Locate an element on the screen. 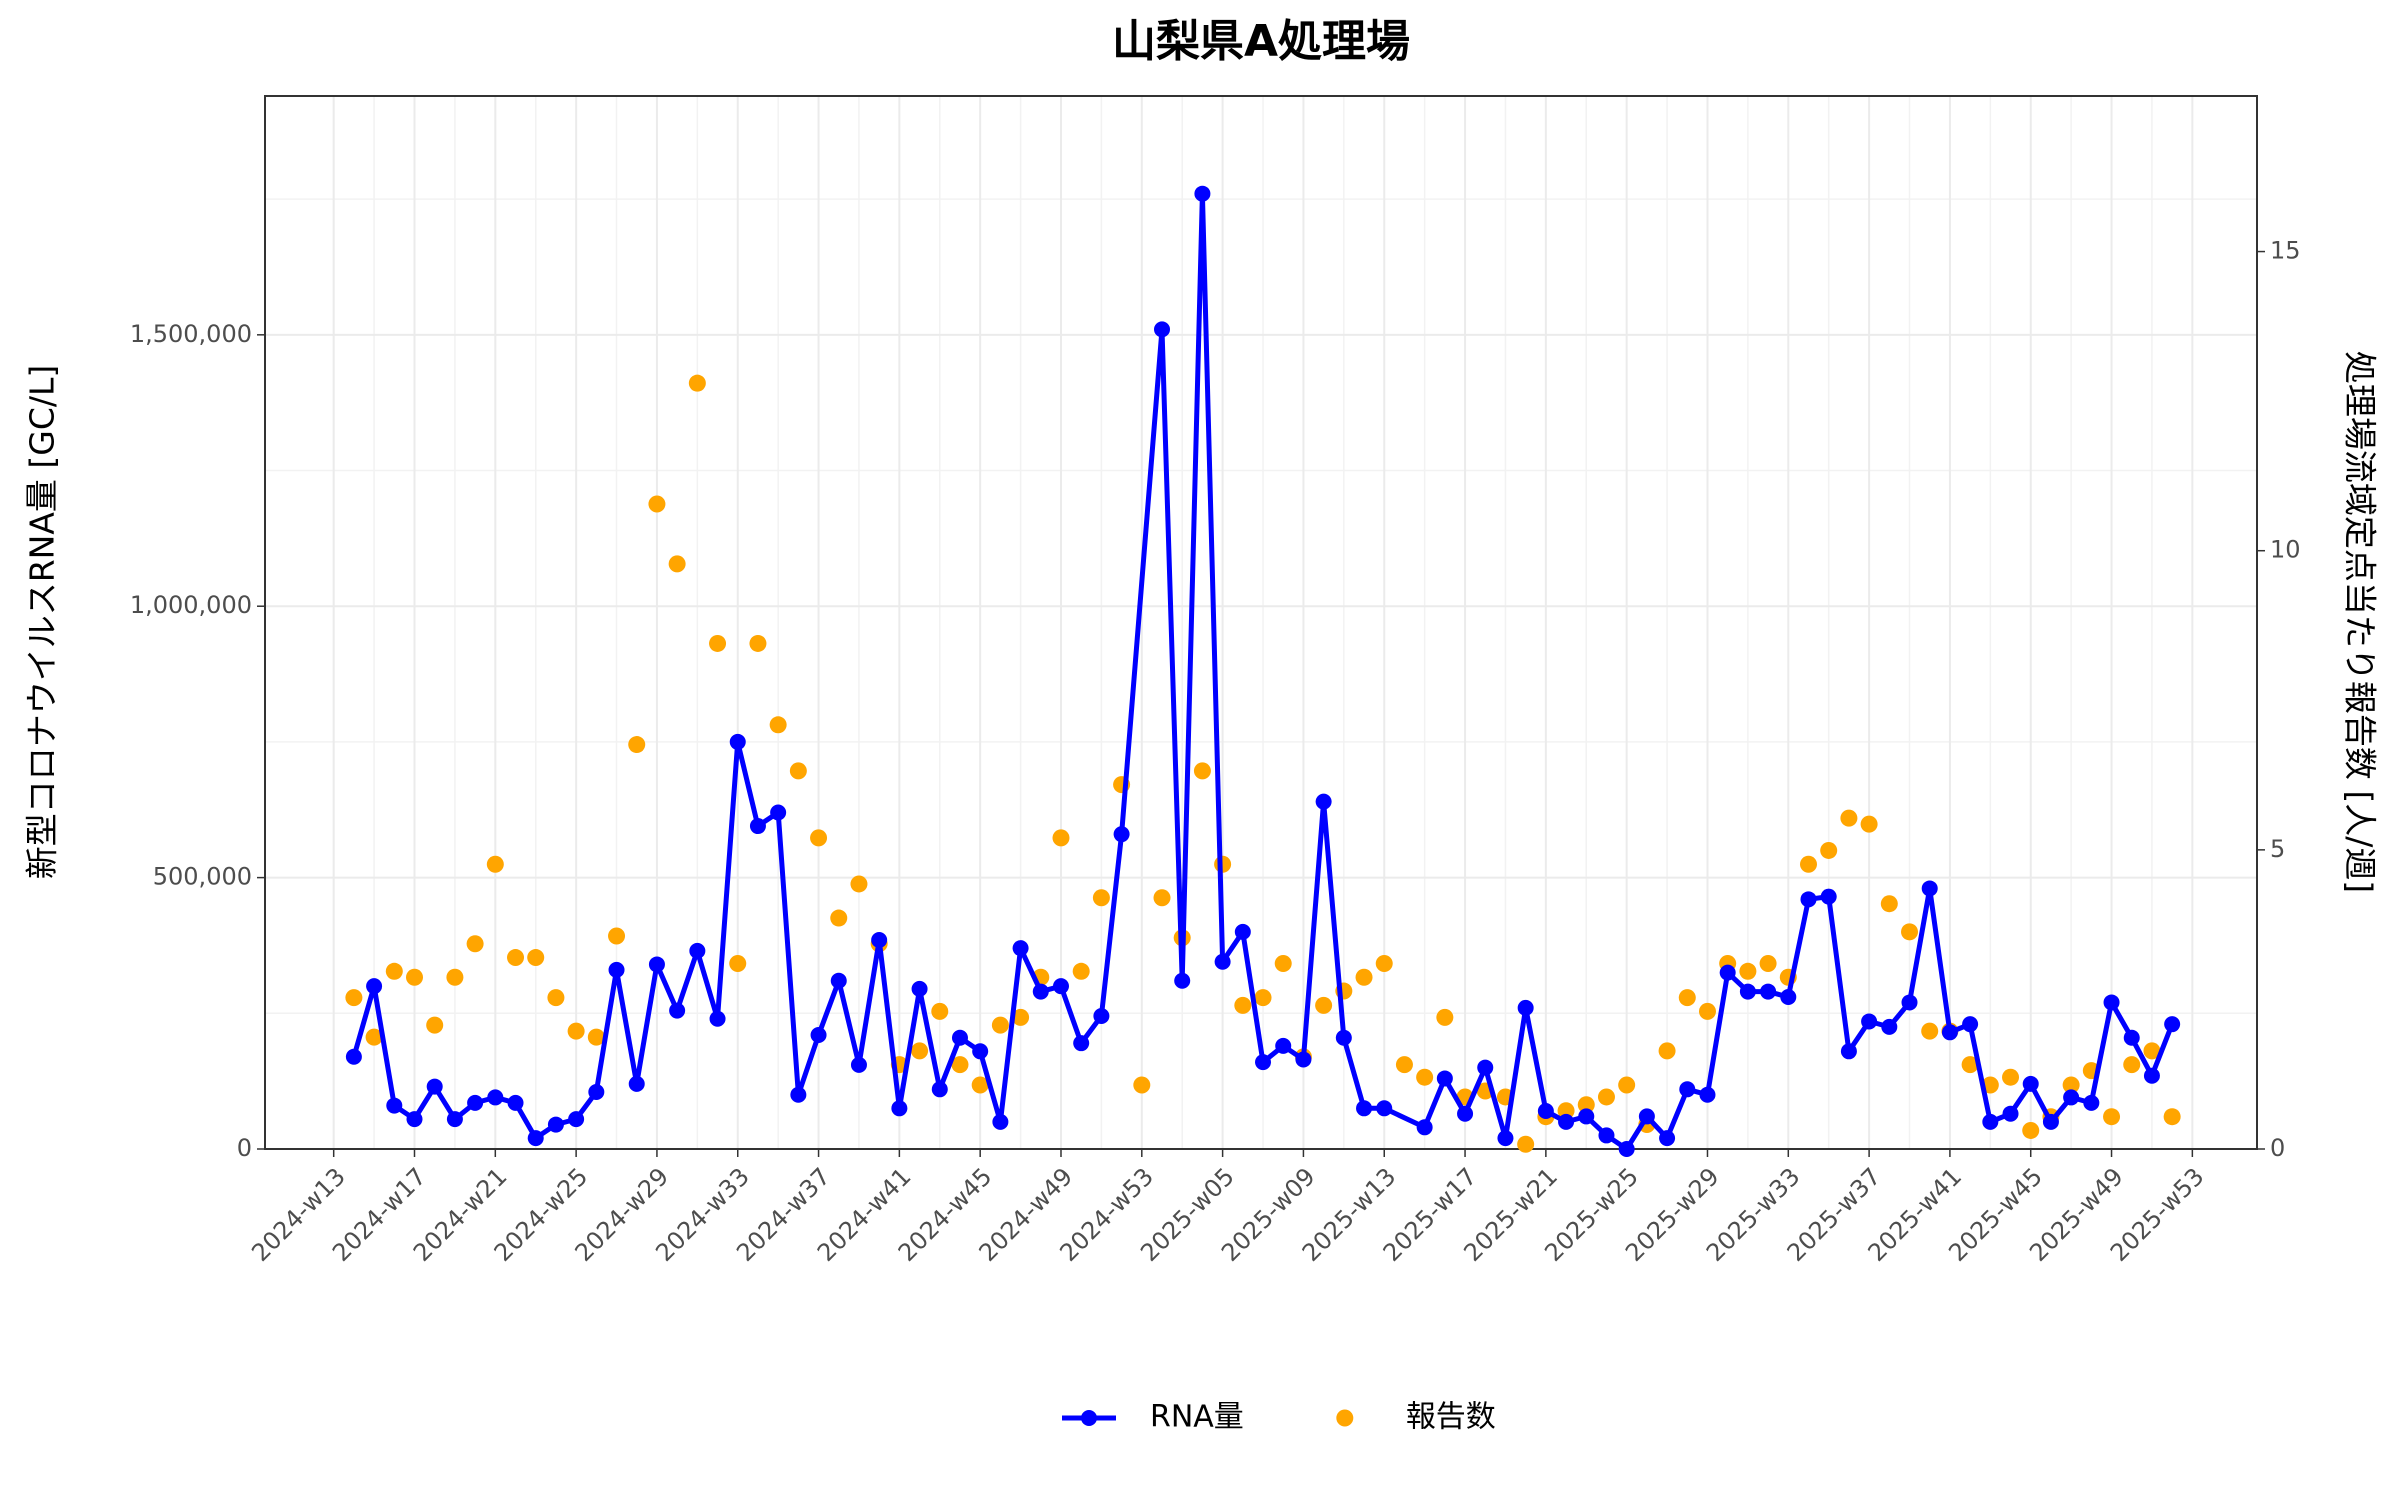 This screenshot has width=2400, height=1504. legend-label: RNA量 is located at coordinates (1197, 1417).